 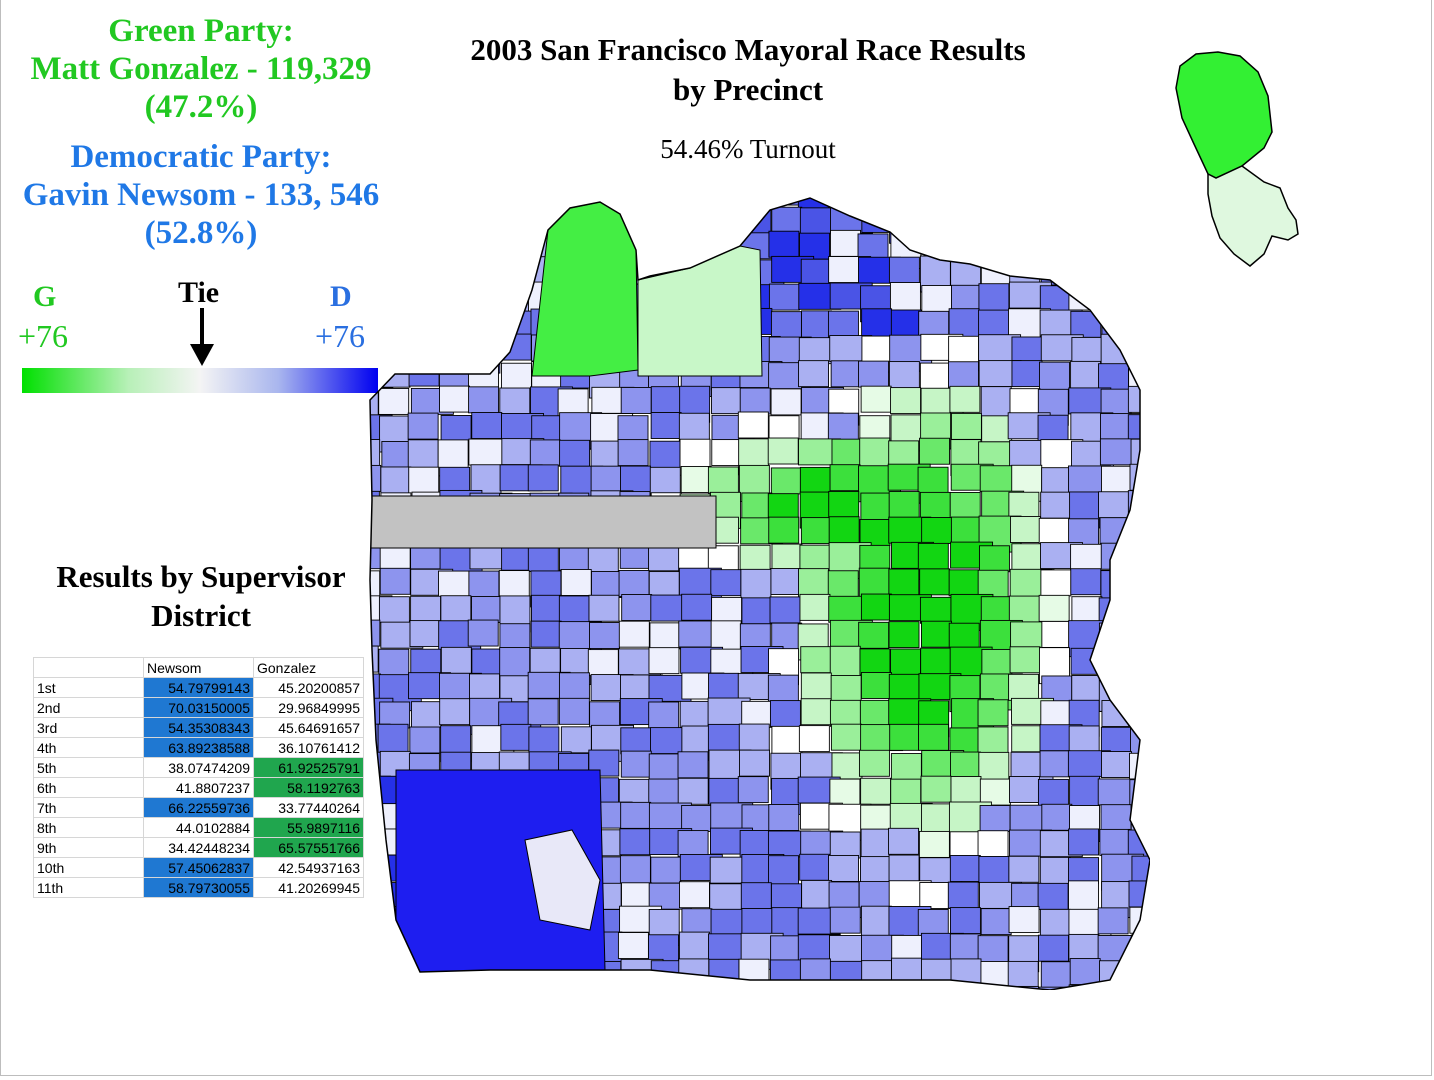 I want to click on table-row: 4th 63.89238588 36.10761412, so click(x=198, y=747).